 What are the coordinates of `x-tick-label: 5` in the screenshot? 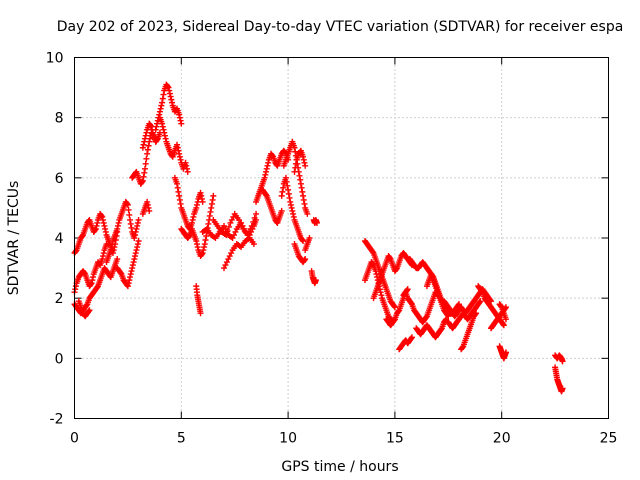 It's located at (181, 439).